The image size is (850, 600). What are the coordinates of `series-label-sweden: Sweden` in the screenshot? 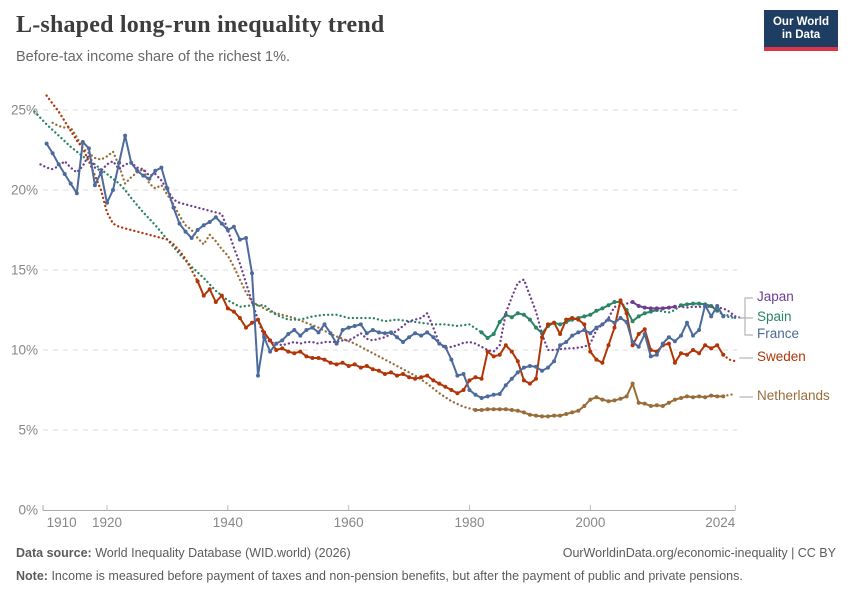 It's located at (781, 356).